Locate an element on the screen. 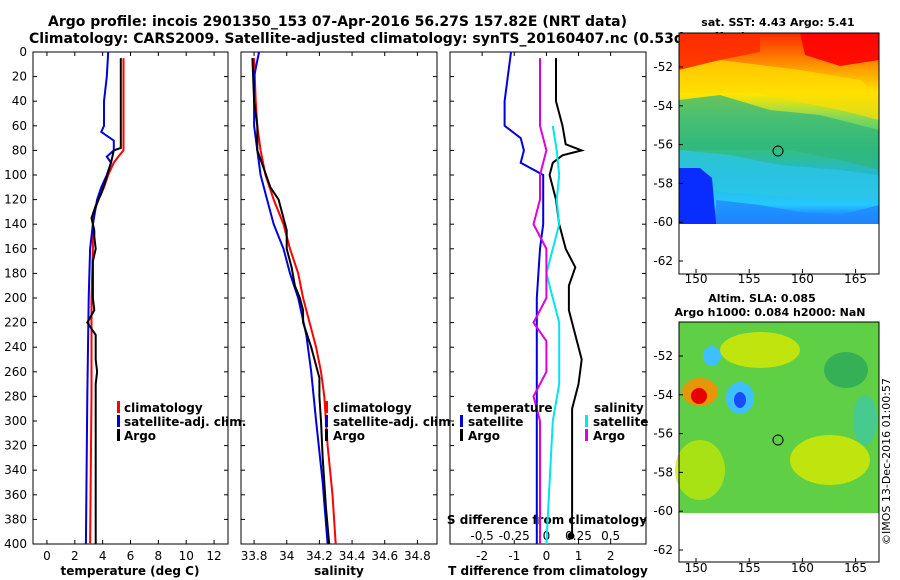 Image resolution: width=900 pixels, height=580 pixels. sst-lon-ticks: 150 155 160 165 is located at coordinates (776, 277).